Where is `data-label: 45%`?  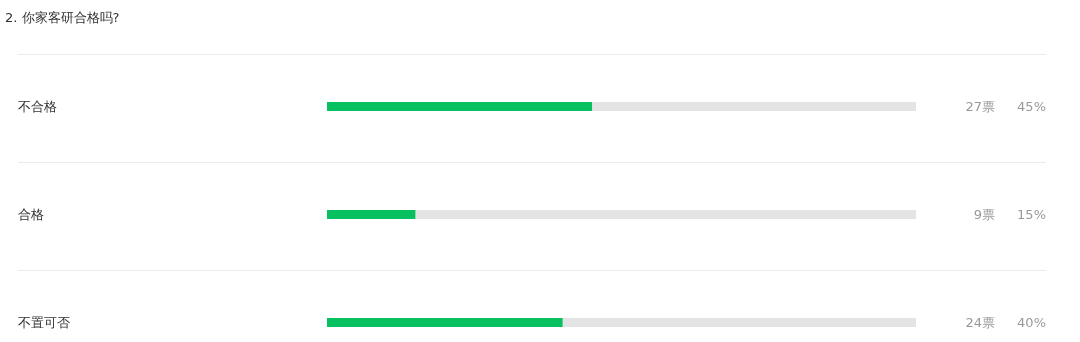 data-label: 45% is located at coordinates (1031, 107).